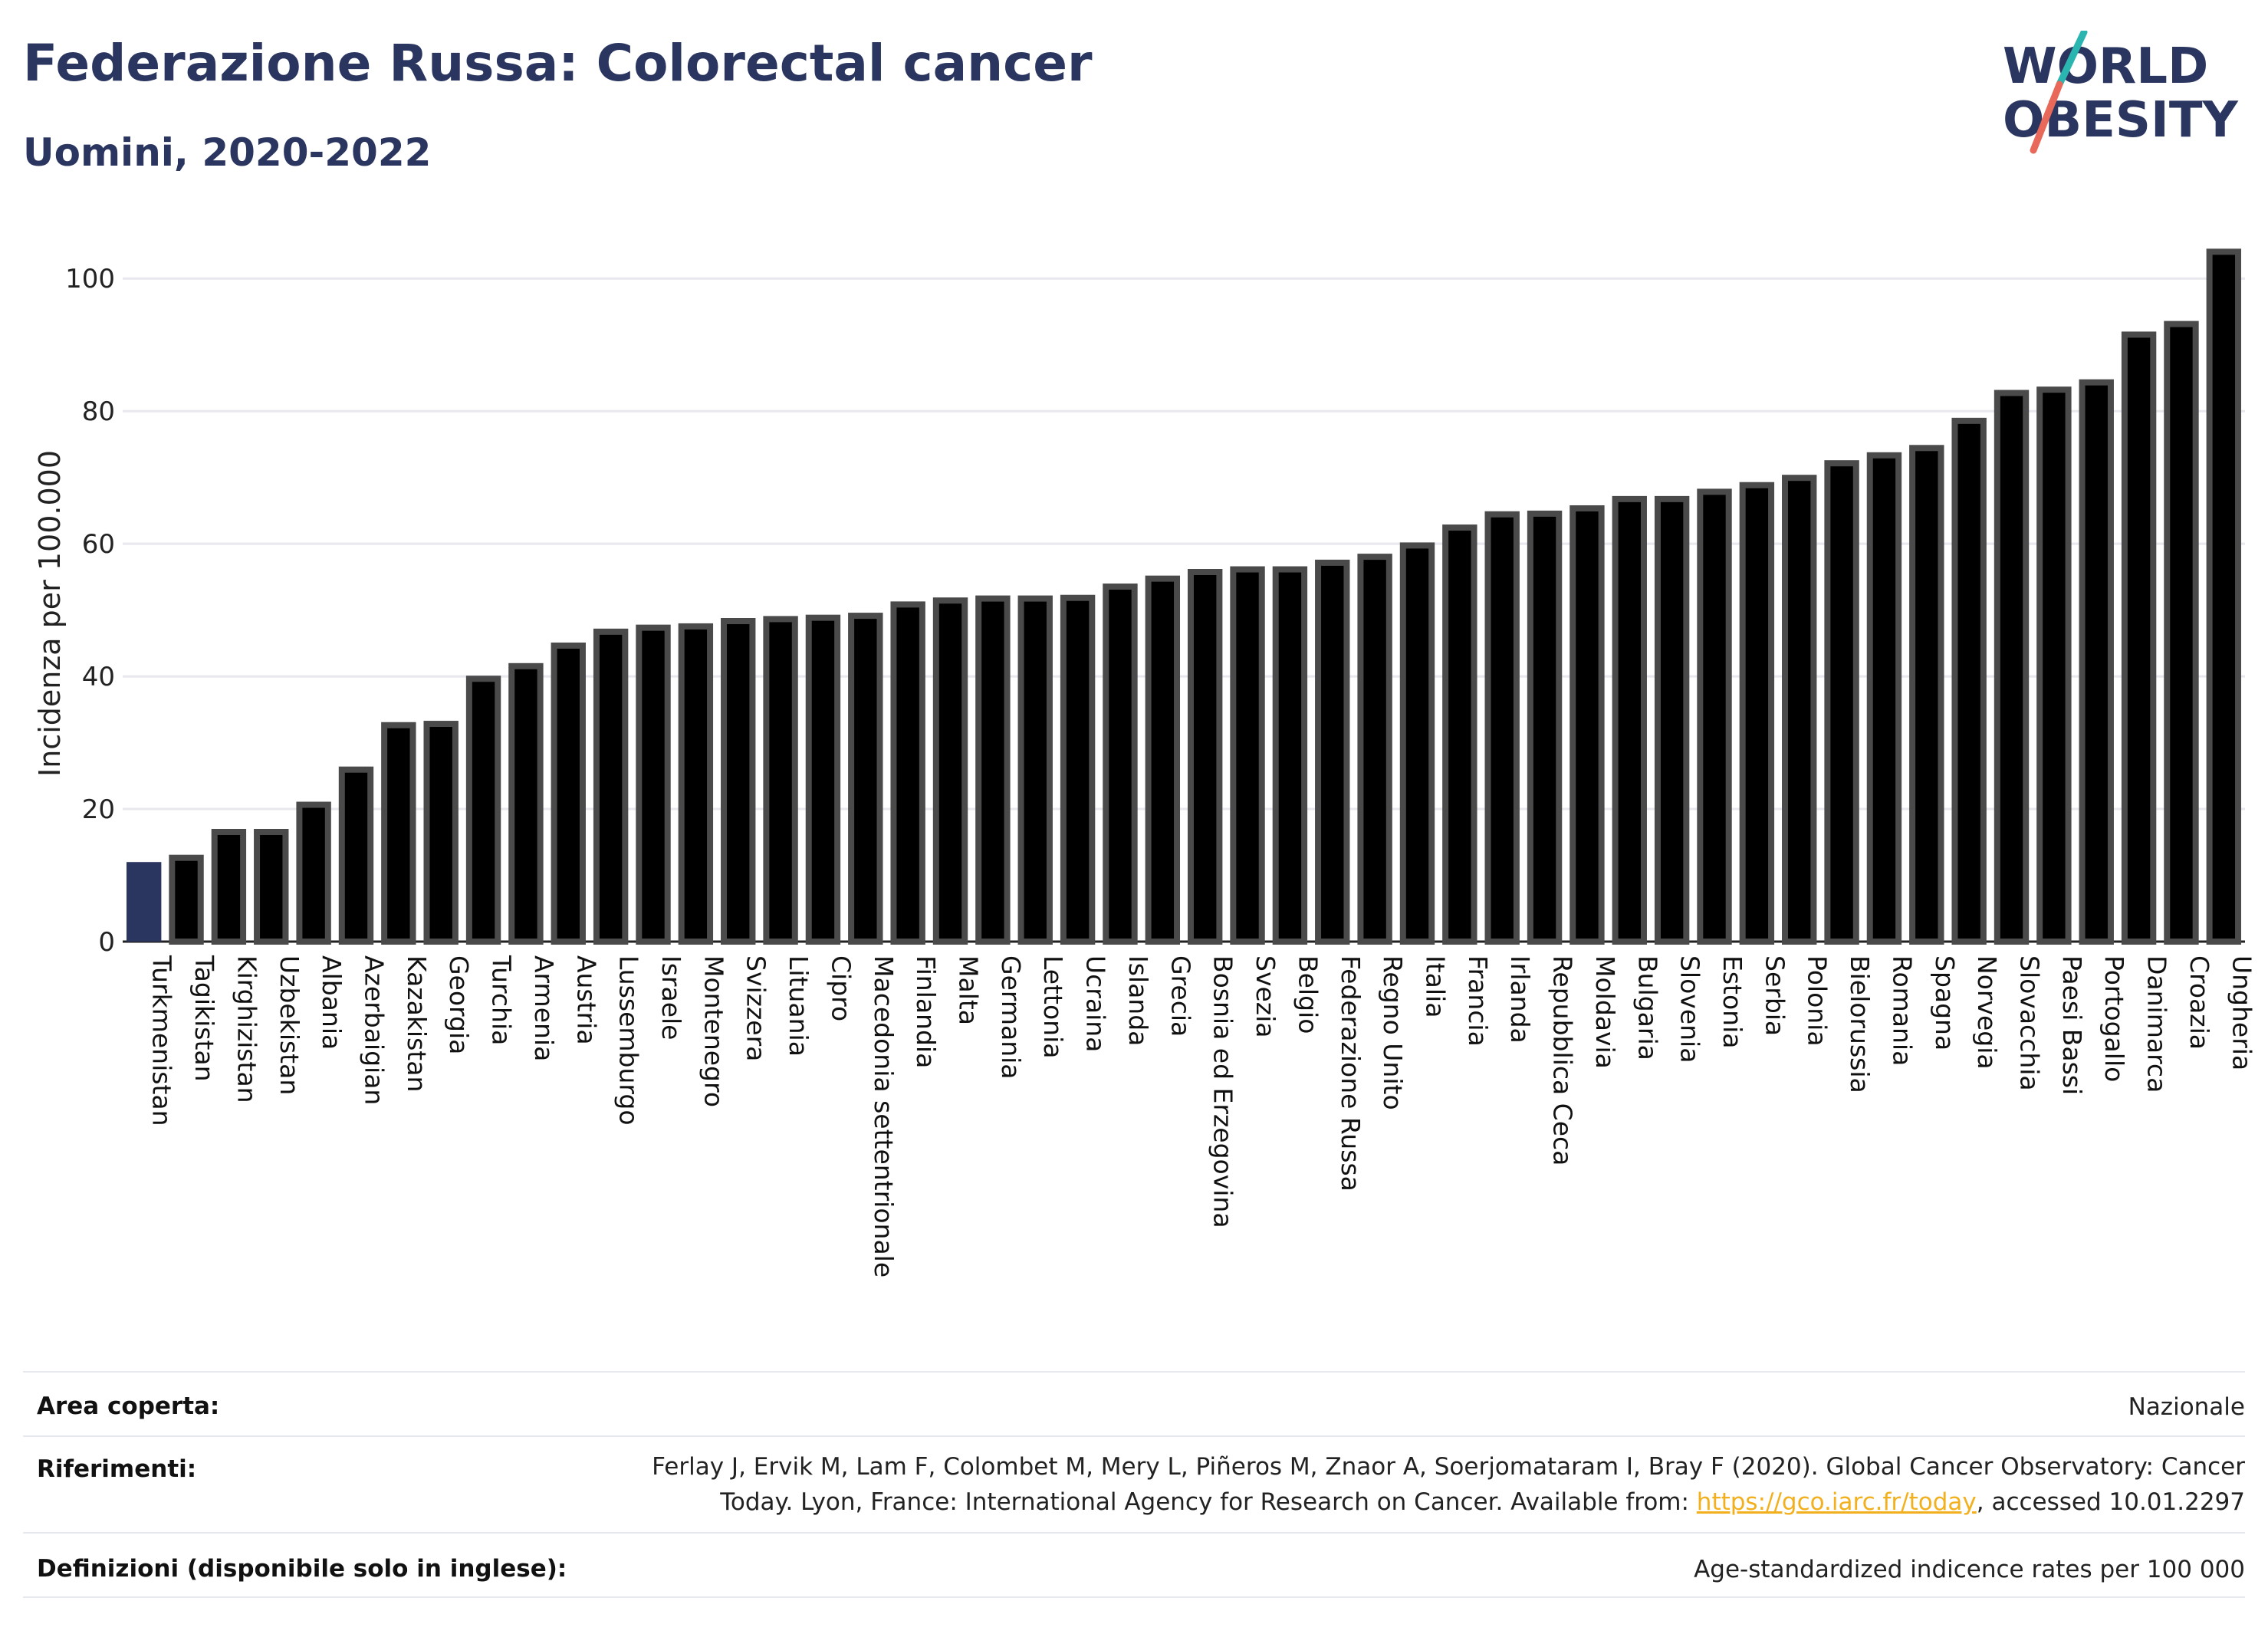  What do you see at coordinates (1265, 997) in the screenshot?
I see `x-tick-label: Svezia` at bounding box center [1265, 997].